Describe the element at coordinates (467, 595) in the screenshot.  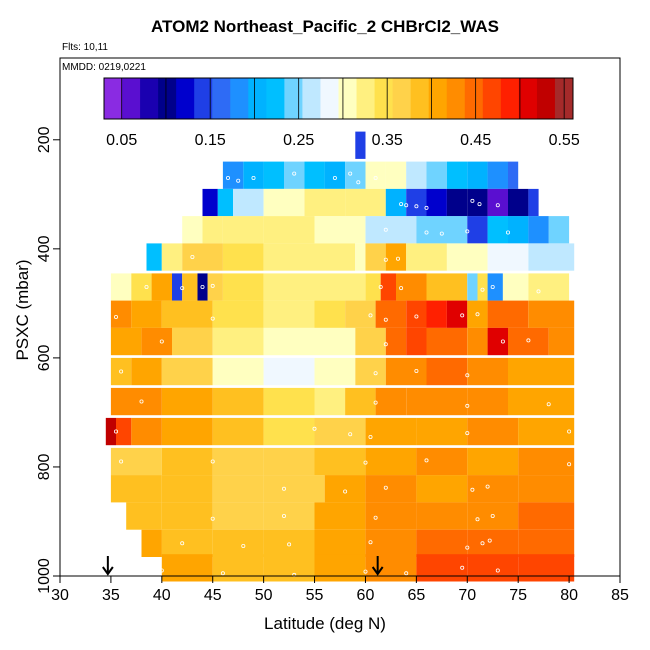
I see `x-tick-label: 70` at that location.